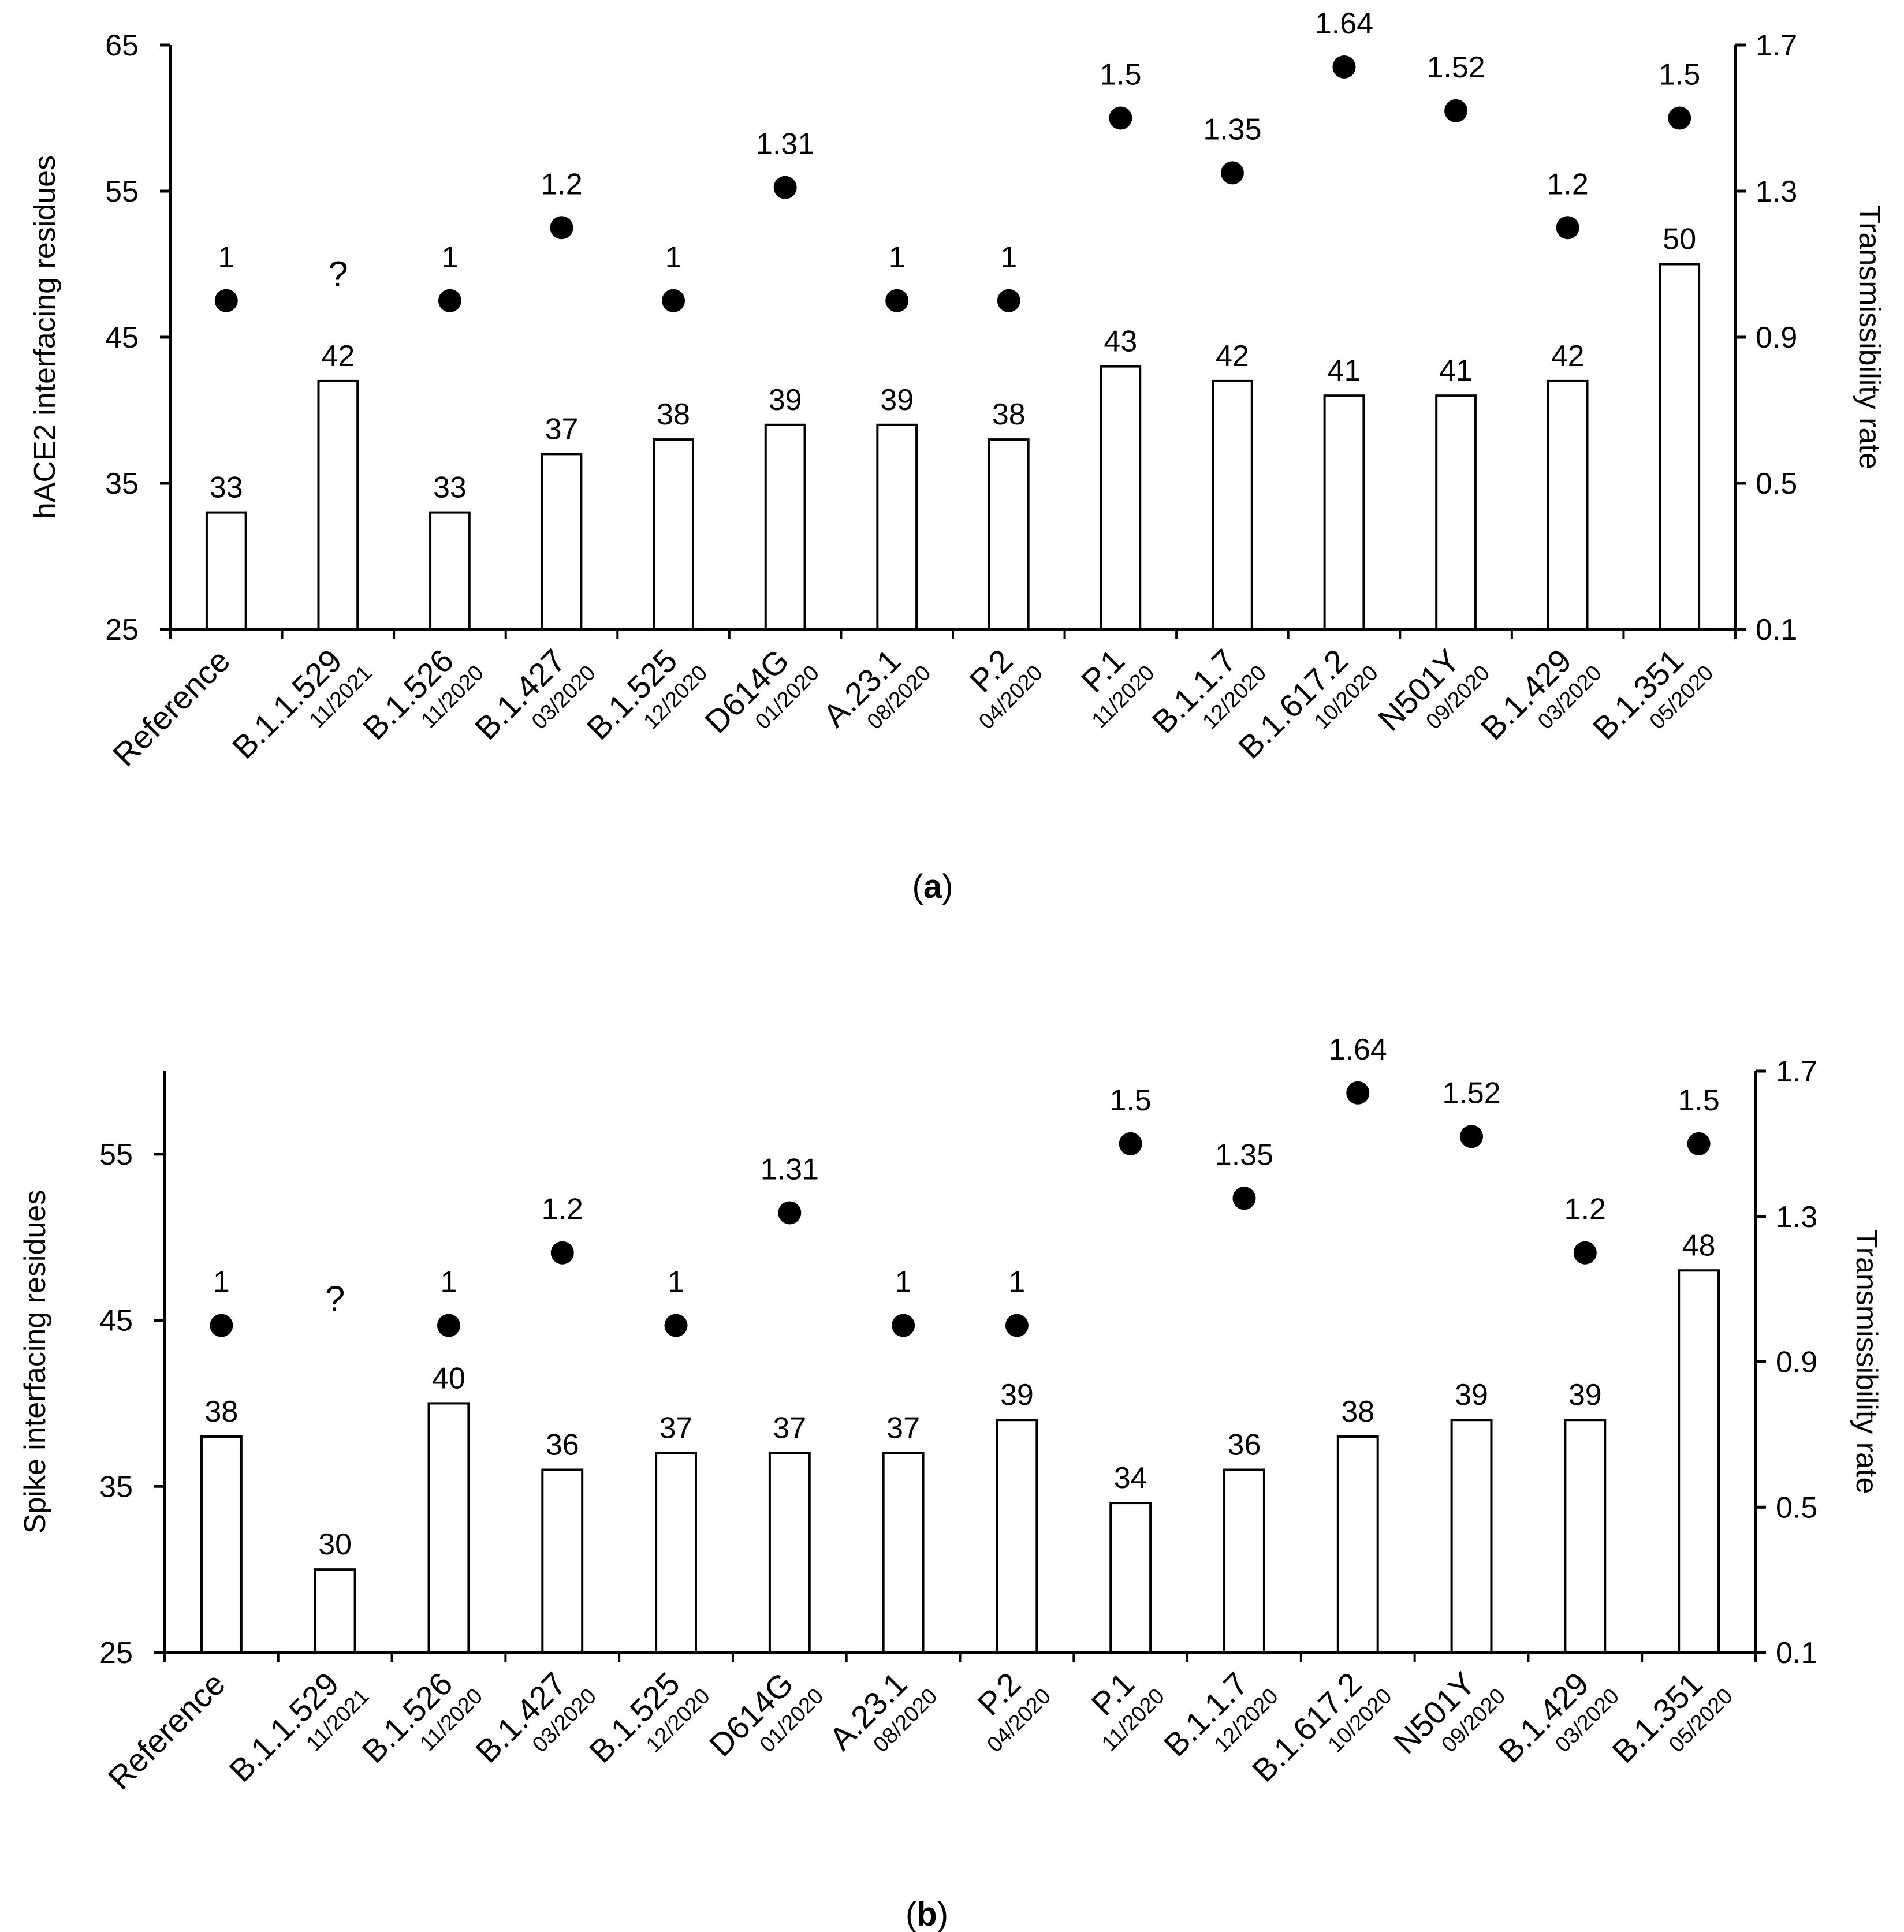 The width and height of the screenshot is (1904, 1932). What do you see at coordinates (116, 1155) in the screenshot?
I see `left-tick-label: 55` at bounding box center [116, 1155].